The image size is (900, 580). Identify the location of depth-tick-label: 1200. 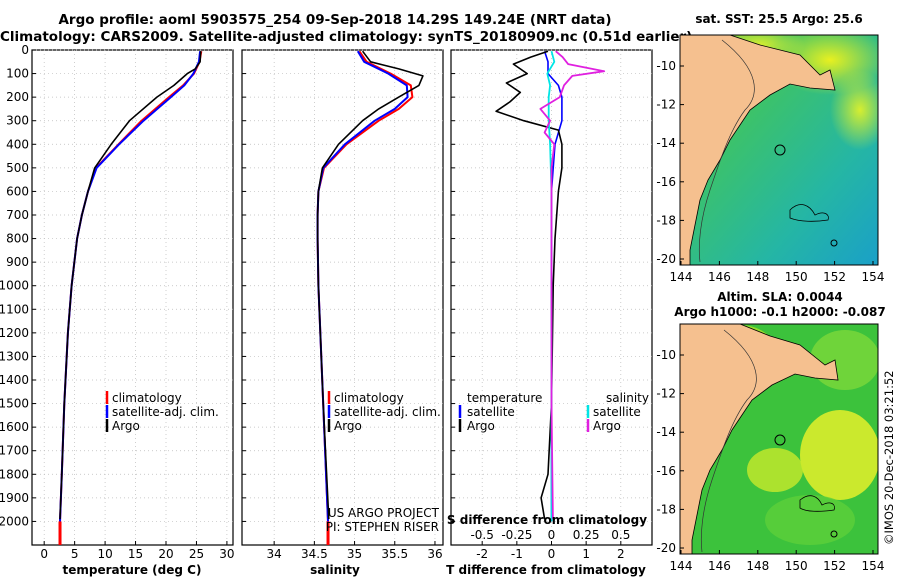
(14, 333).